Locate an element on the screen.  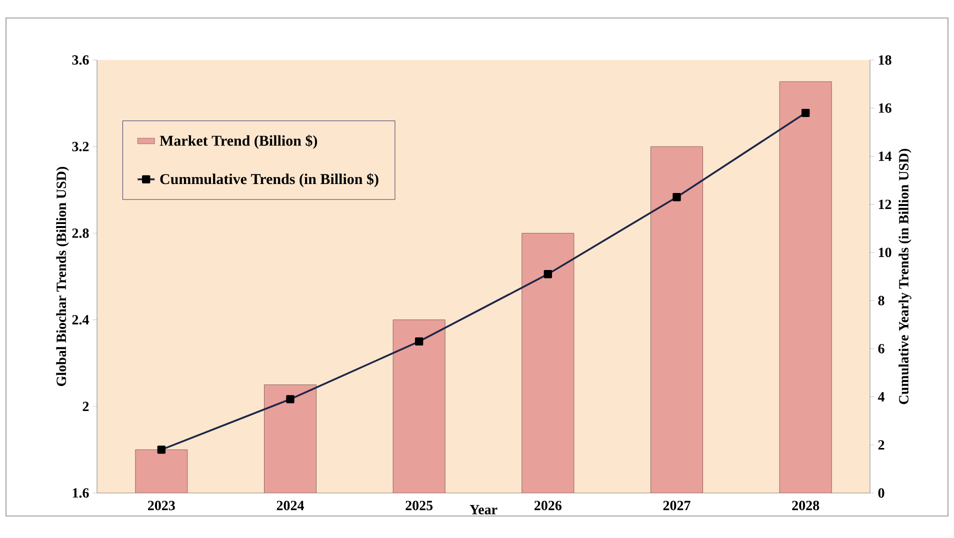
y2-tick-label: 10 is located at coordinates (885, 253).